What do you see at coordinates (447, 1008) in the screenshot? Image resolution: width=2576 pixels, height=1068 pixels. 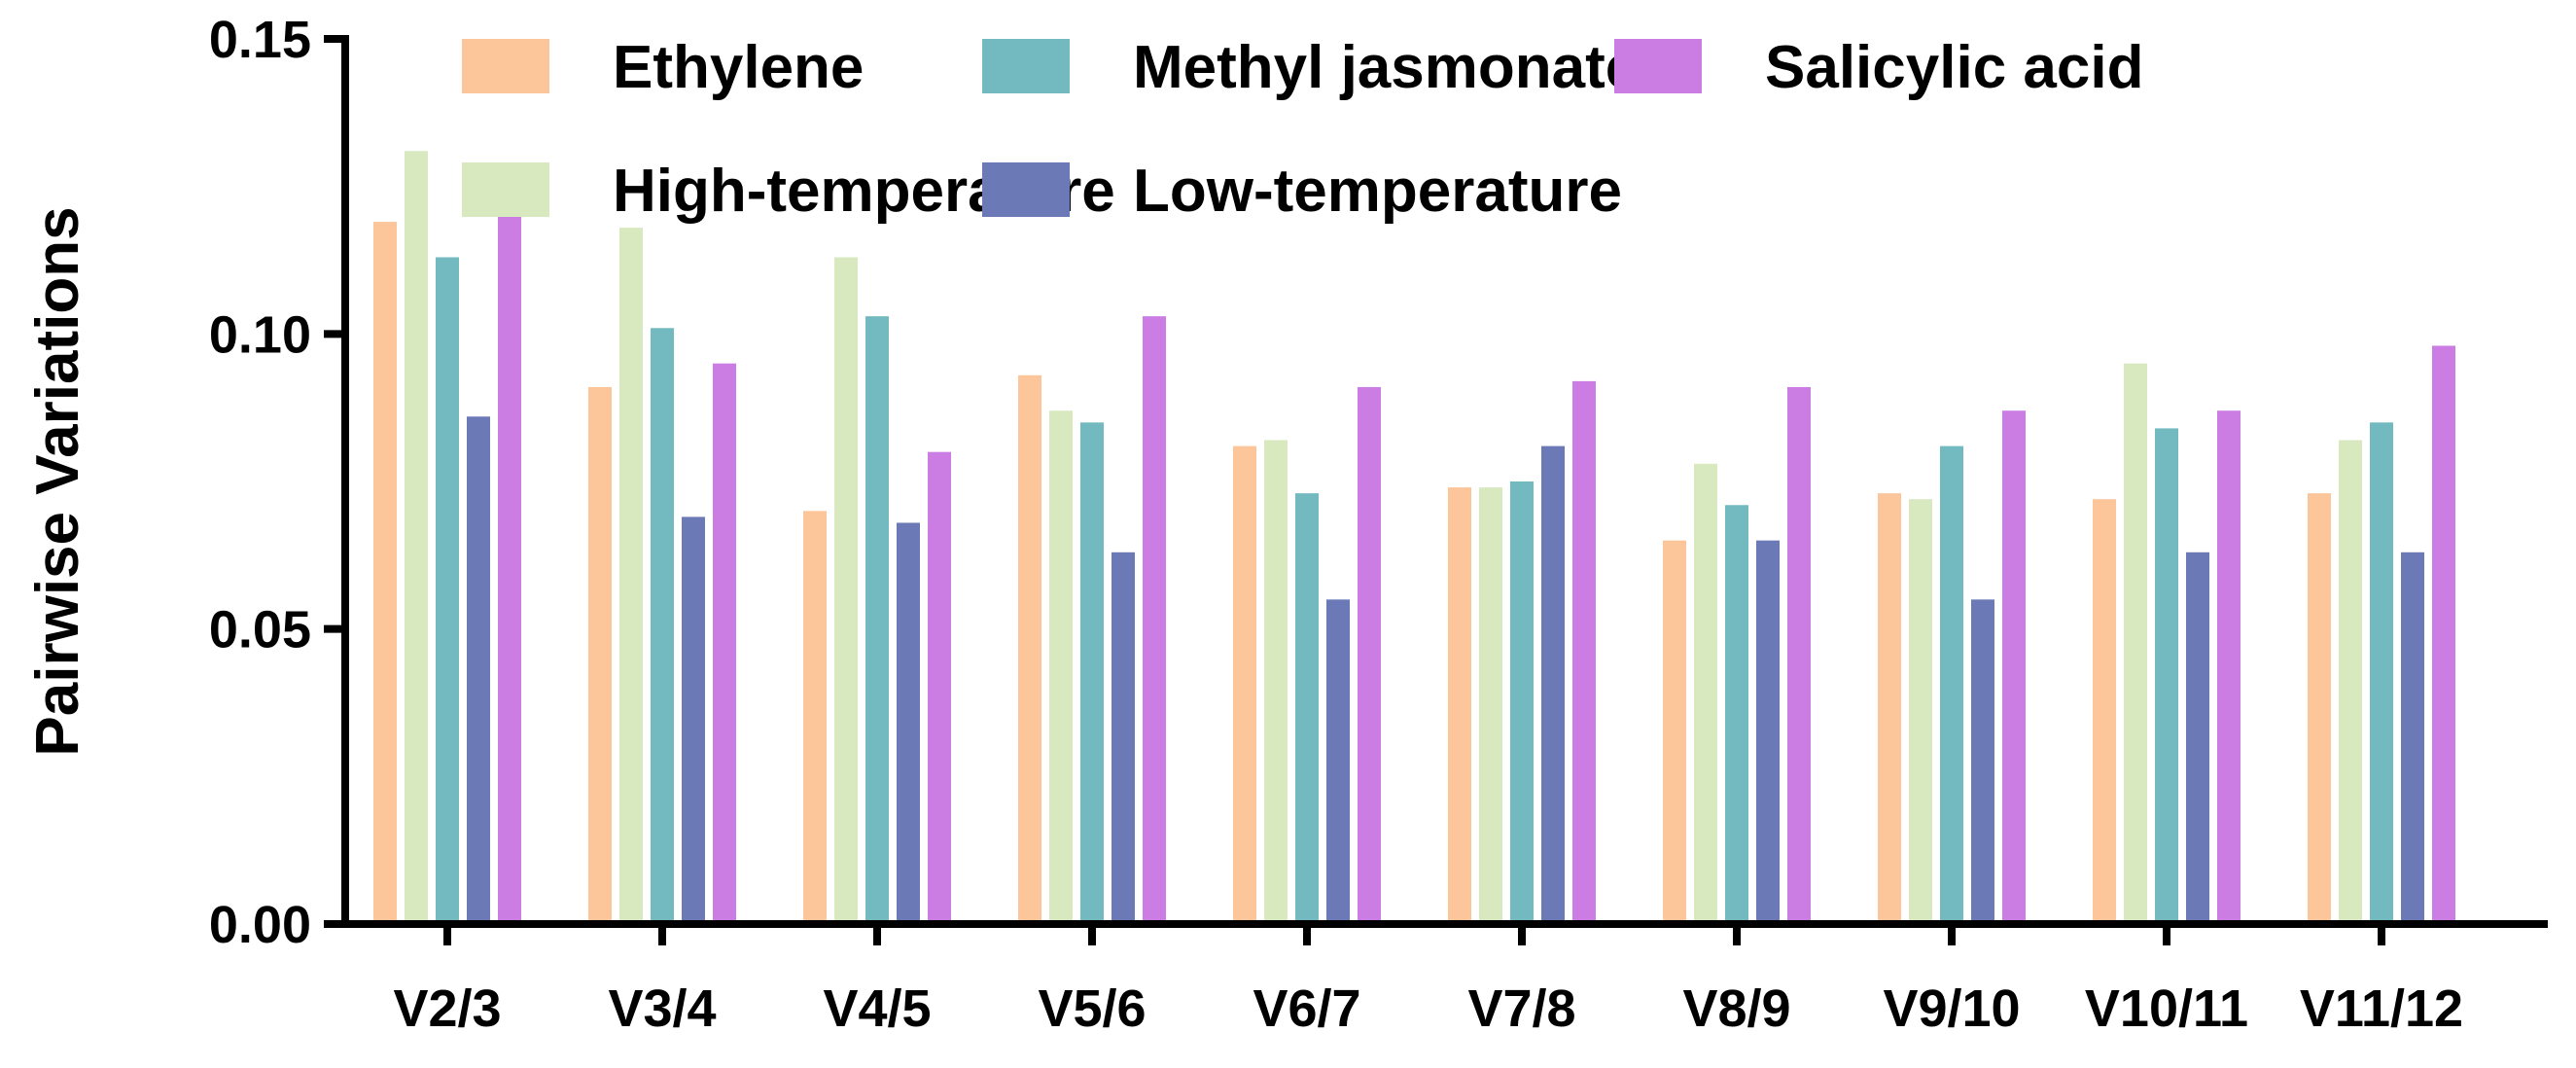 I see `x-tick-label: V2/3` at bounding box center [447, 1008].